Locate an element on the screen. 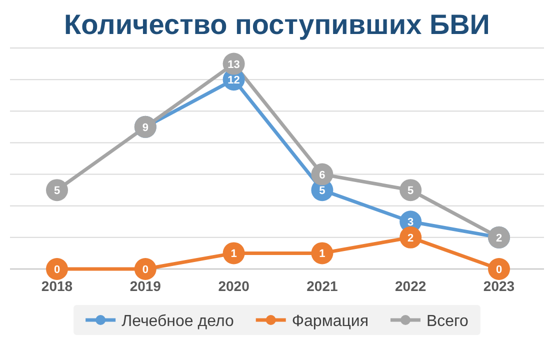 The width and height of the screenshot is (554, 340). x-tick-label: 2019 is located at coordinates (146, 286).